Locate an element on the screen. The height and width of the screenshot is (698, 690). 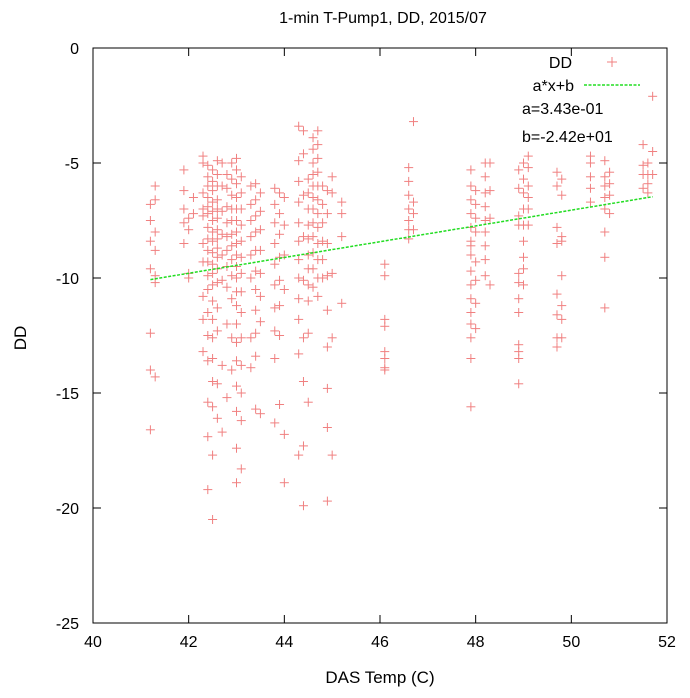
legend-label-dd: DD is located at coordinates (560, 63).